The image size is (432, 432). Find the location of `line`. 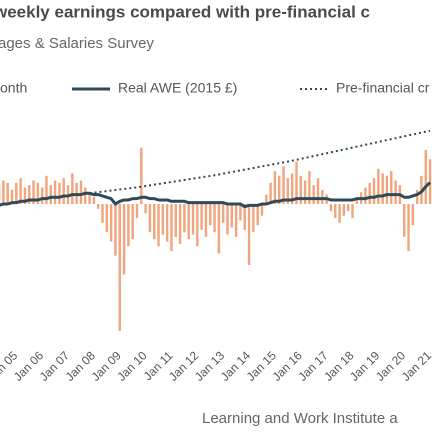

line is located at coordinates (216, 195).